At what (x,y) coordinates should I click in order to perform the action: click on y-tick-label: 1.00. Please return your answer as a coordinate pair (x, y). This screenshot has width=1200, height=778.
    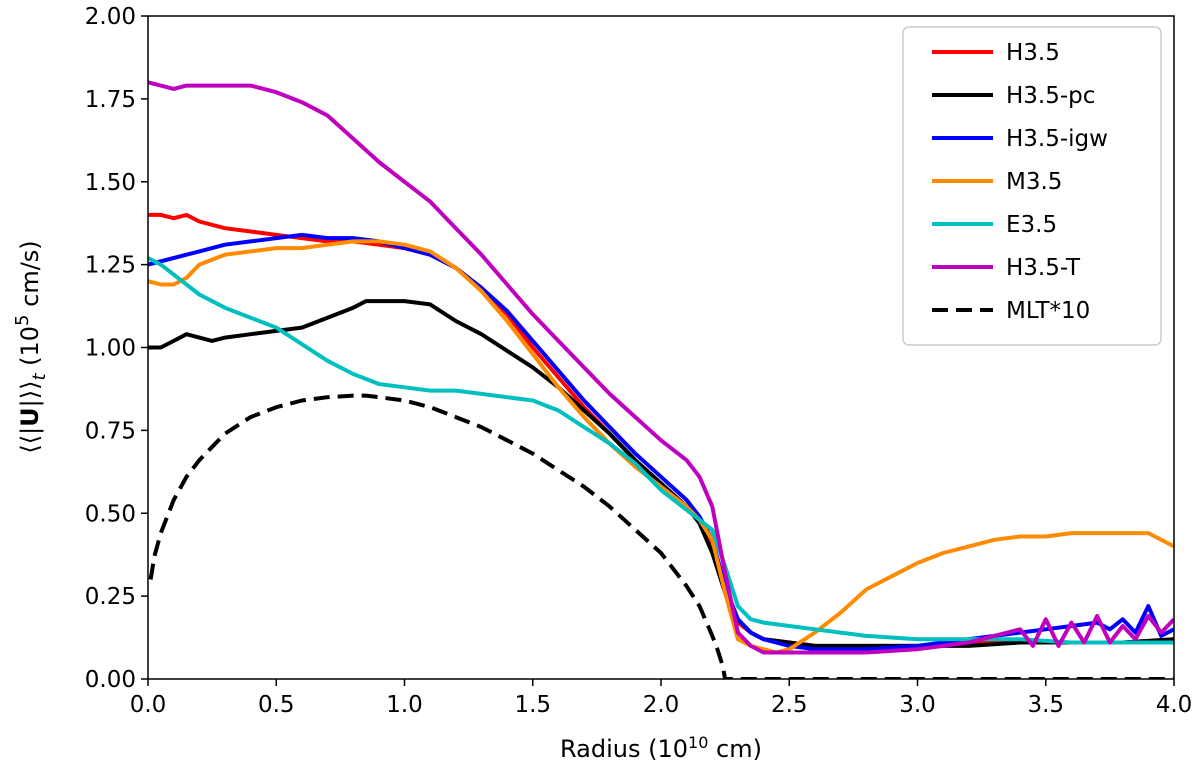
    Looking at the image, I should click on (110, 349).